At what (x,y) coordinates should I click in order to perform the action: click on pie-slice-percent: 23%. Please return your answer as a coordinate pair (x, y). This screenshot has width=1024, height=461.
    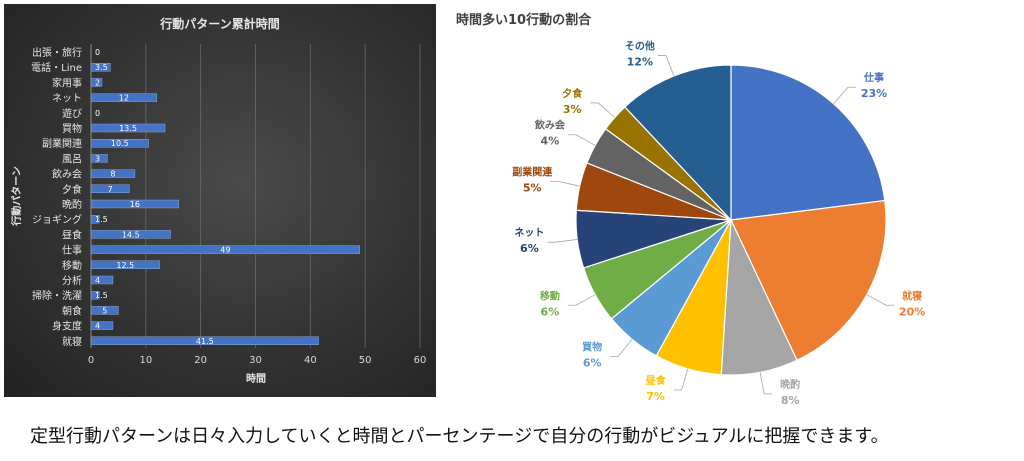
    Looking at the image, I should click on (874, 93).